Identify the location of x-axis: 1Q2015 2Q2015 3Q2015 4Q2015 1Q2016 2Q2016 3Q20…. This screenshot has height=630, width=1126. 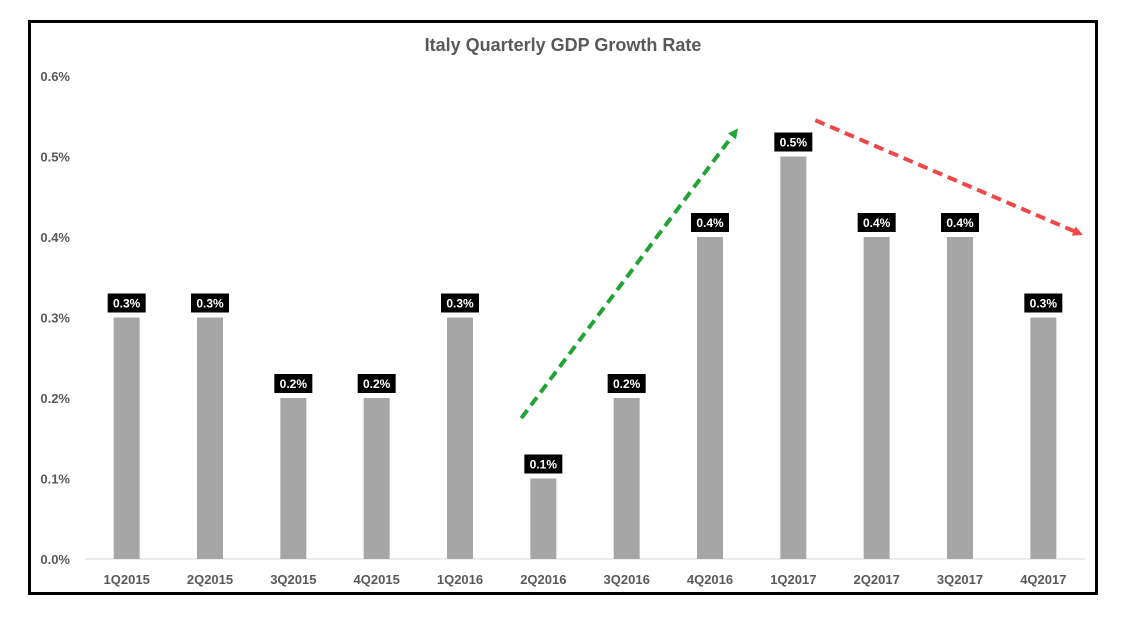
(585, 579).